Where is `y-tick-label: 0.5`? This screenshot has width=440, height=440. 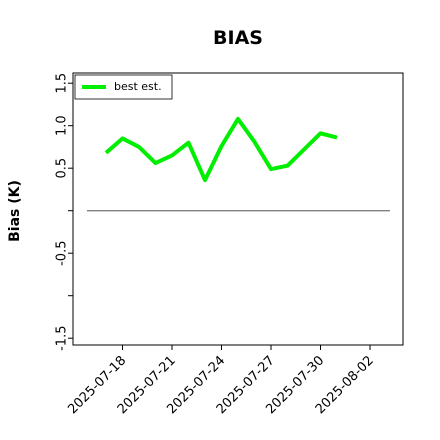 y-tick-label: 0.5 is located at coordinates (62, 168).